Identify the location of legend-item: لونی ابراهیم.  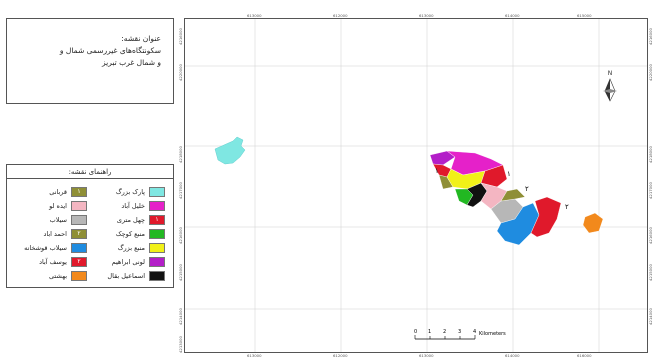
(126, 262).